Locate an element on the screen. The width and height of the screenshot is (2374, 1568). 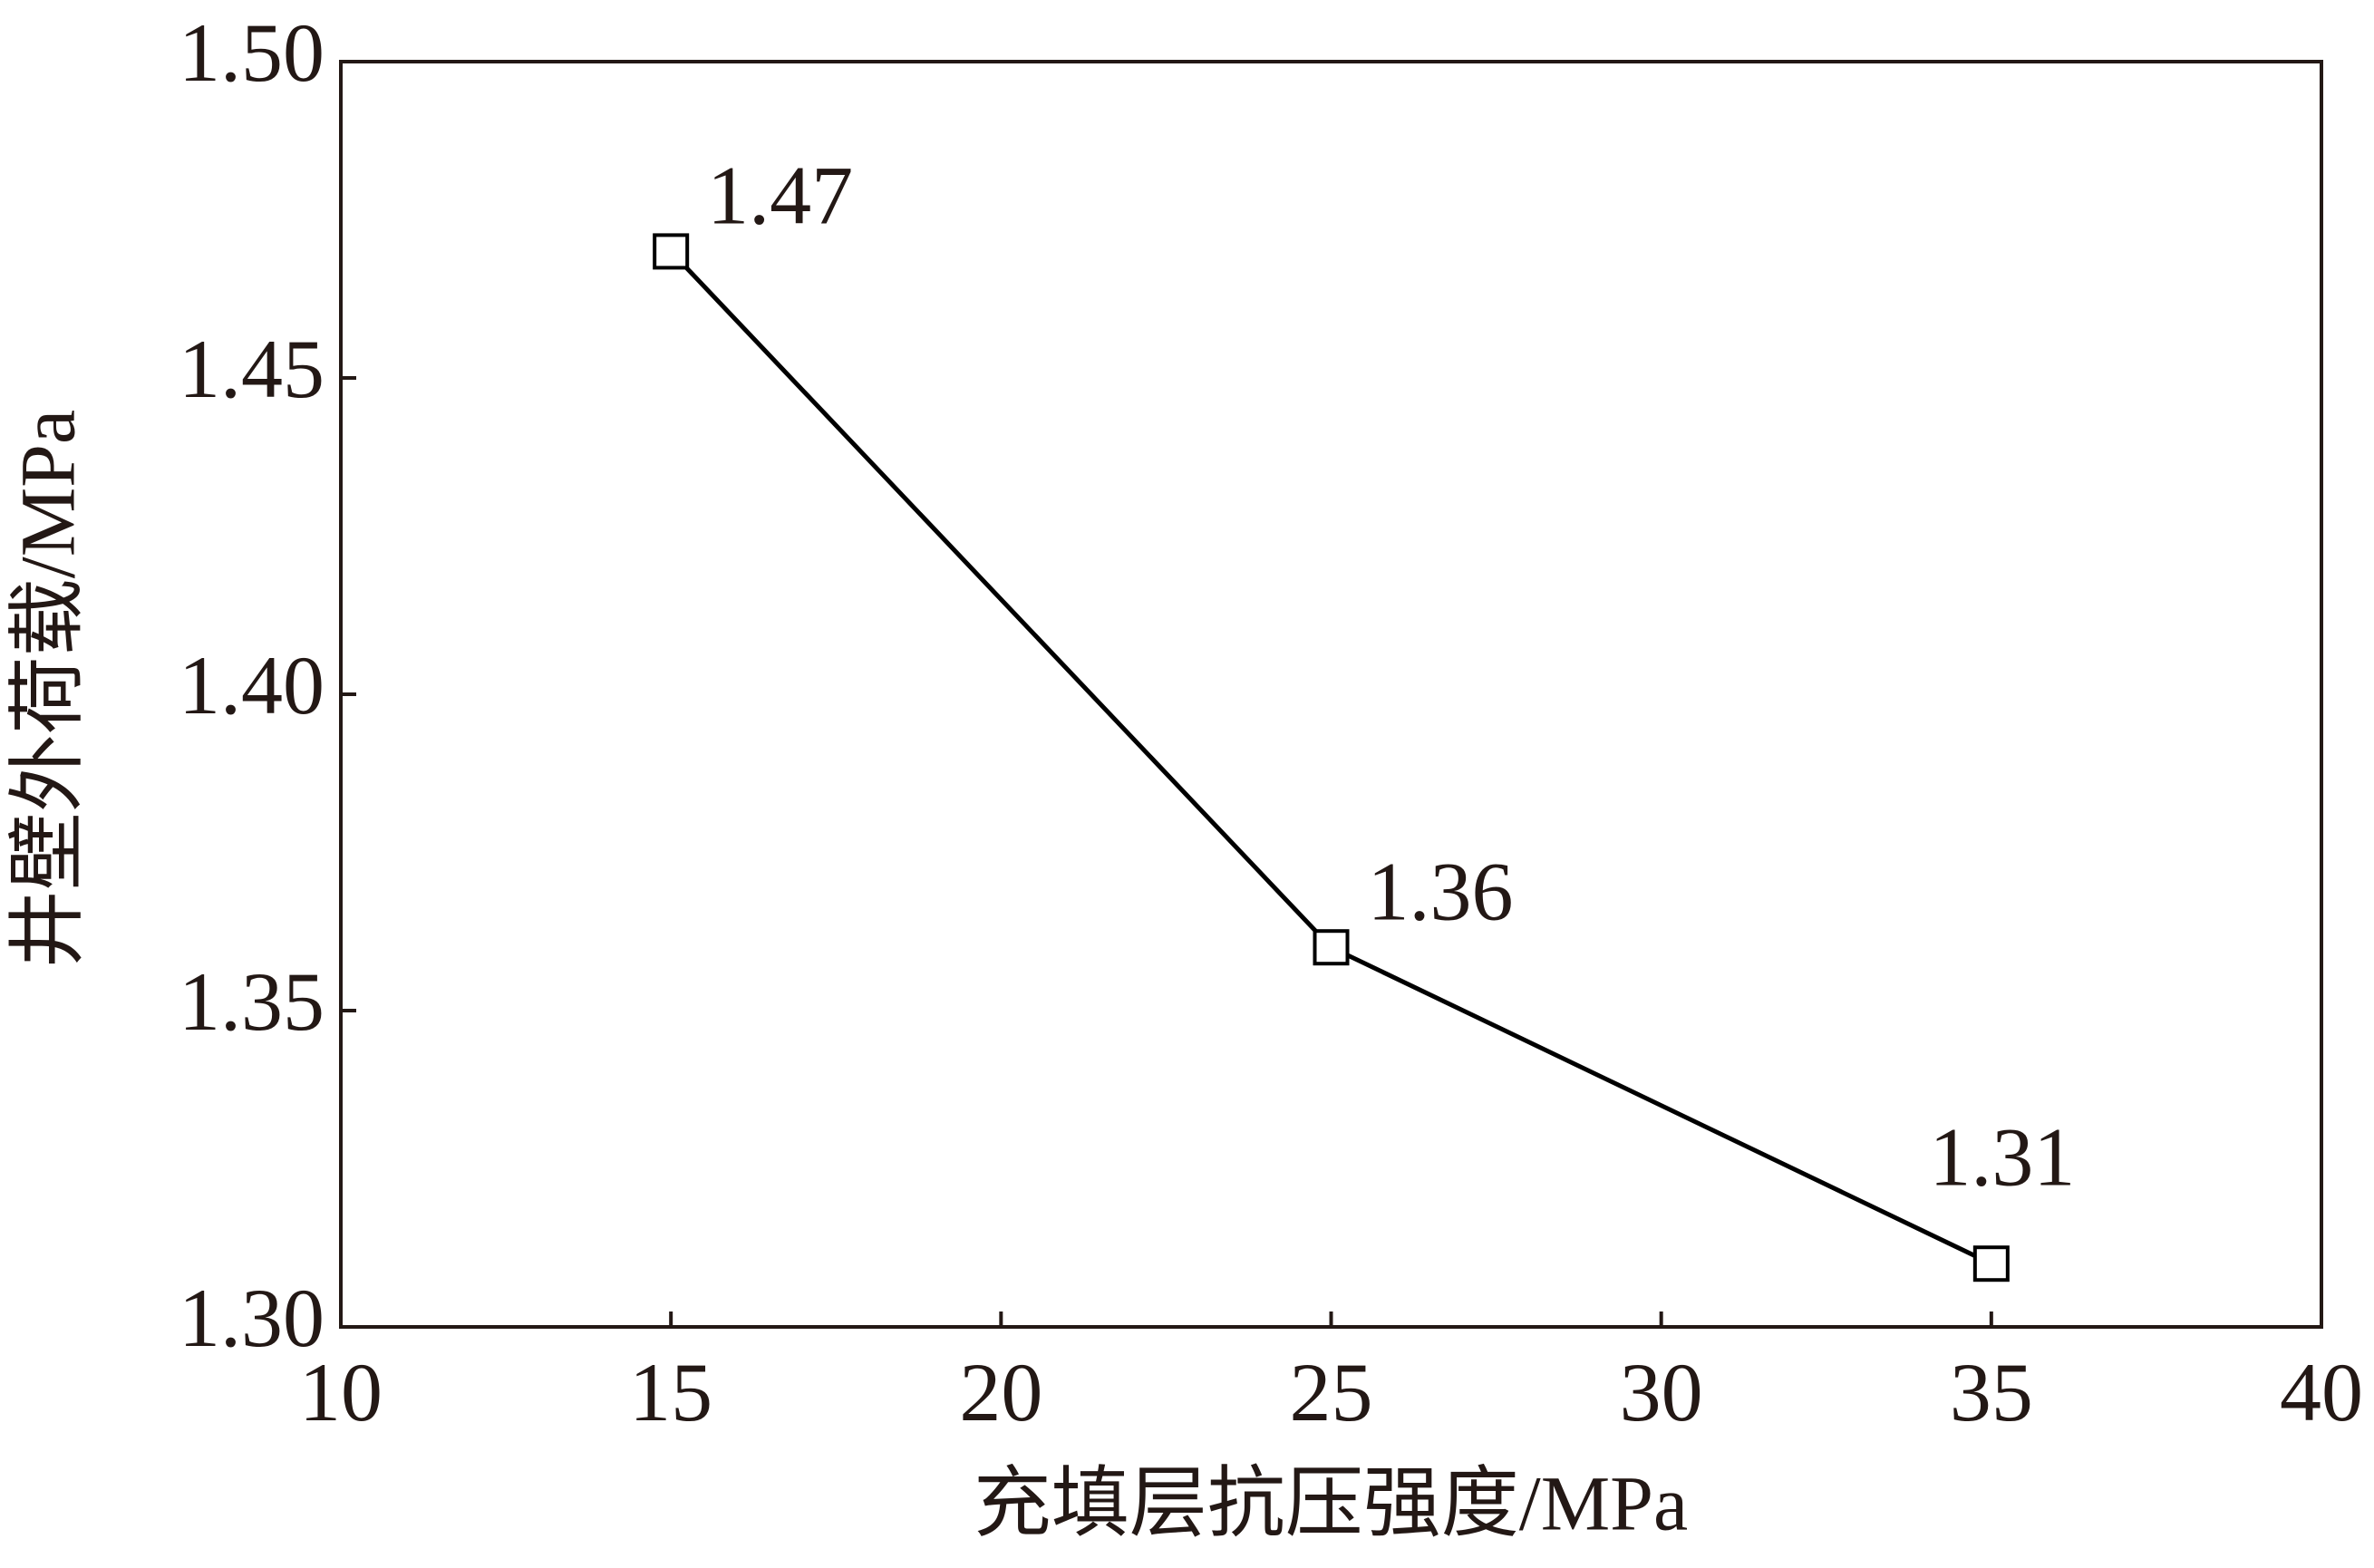
value-label: 1.36 is located at coordinates (1441, 891).